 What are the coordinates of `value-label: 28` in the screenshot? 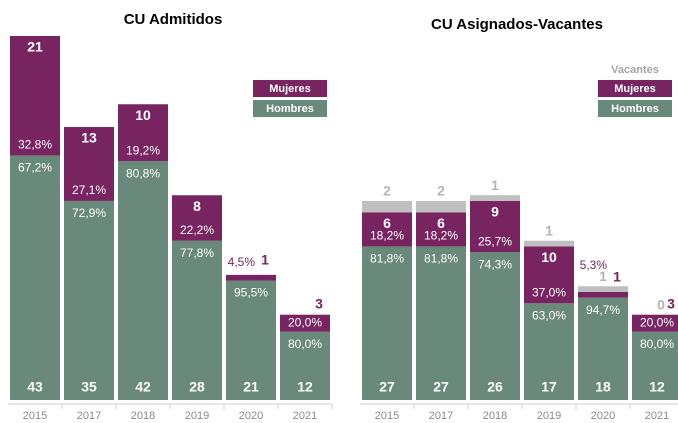 It's located at (197, 387).